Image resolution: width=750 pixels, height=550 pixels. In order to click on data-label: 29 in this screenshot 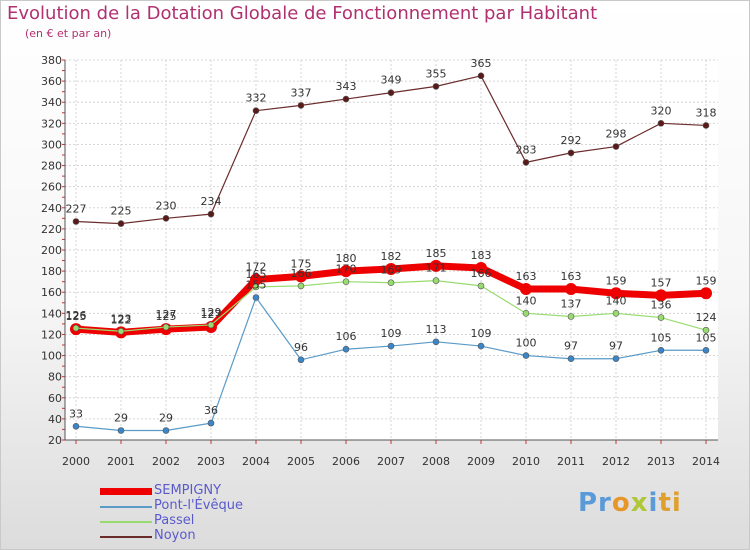, I will do `click(121, 418)`.